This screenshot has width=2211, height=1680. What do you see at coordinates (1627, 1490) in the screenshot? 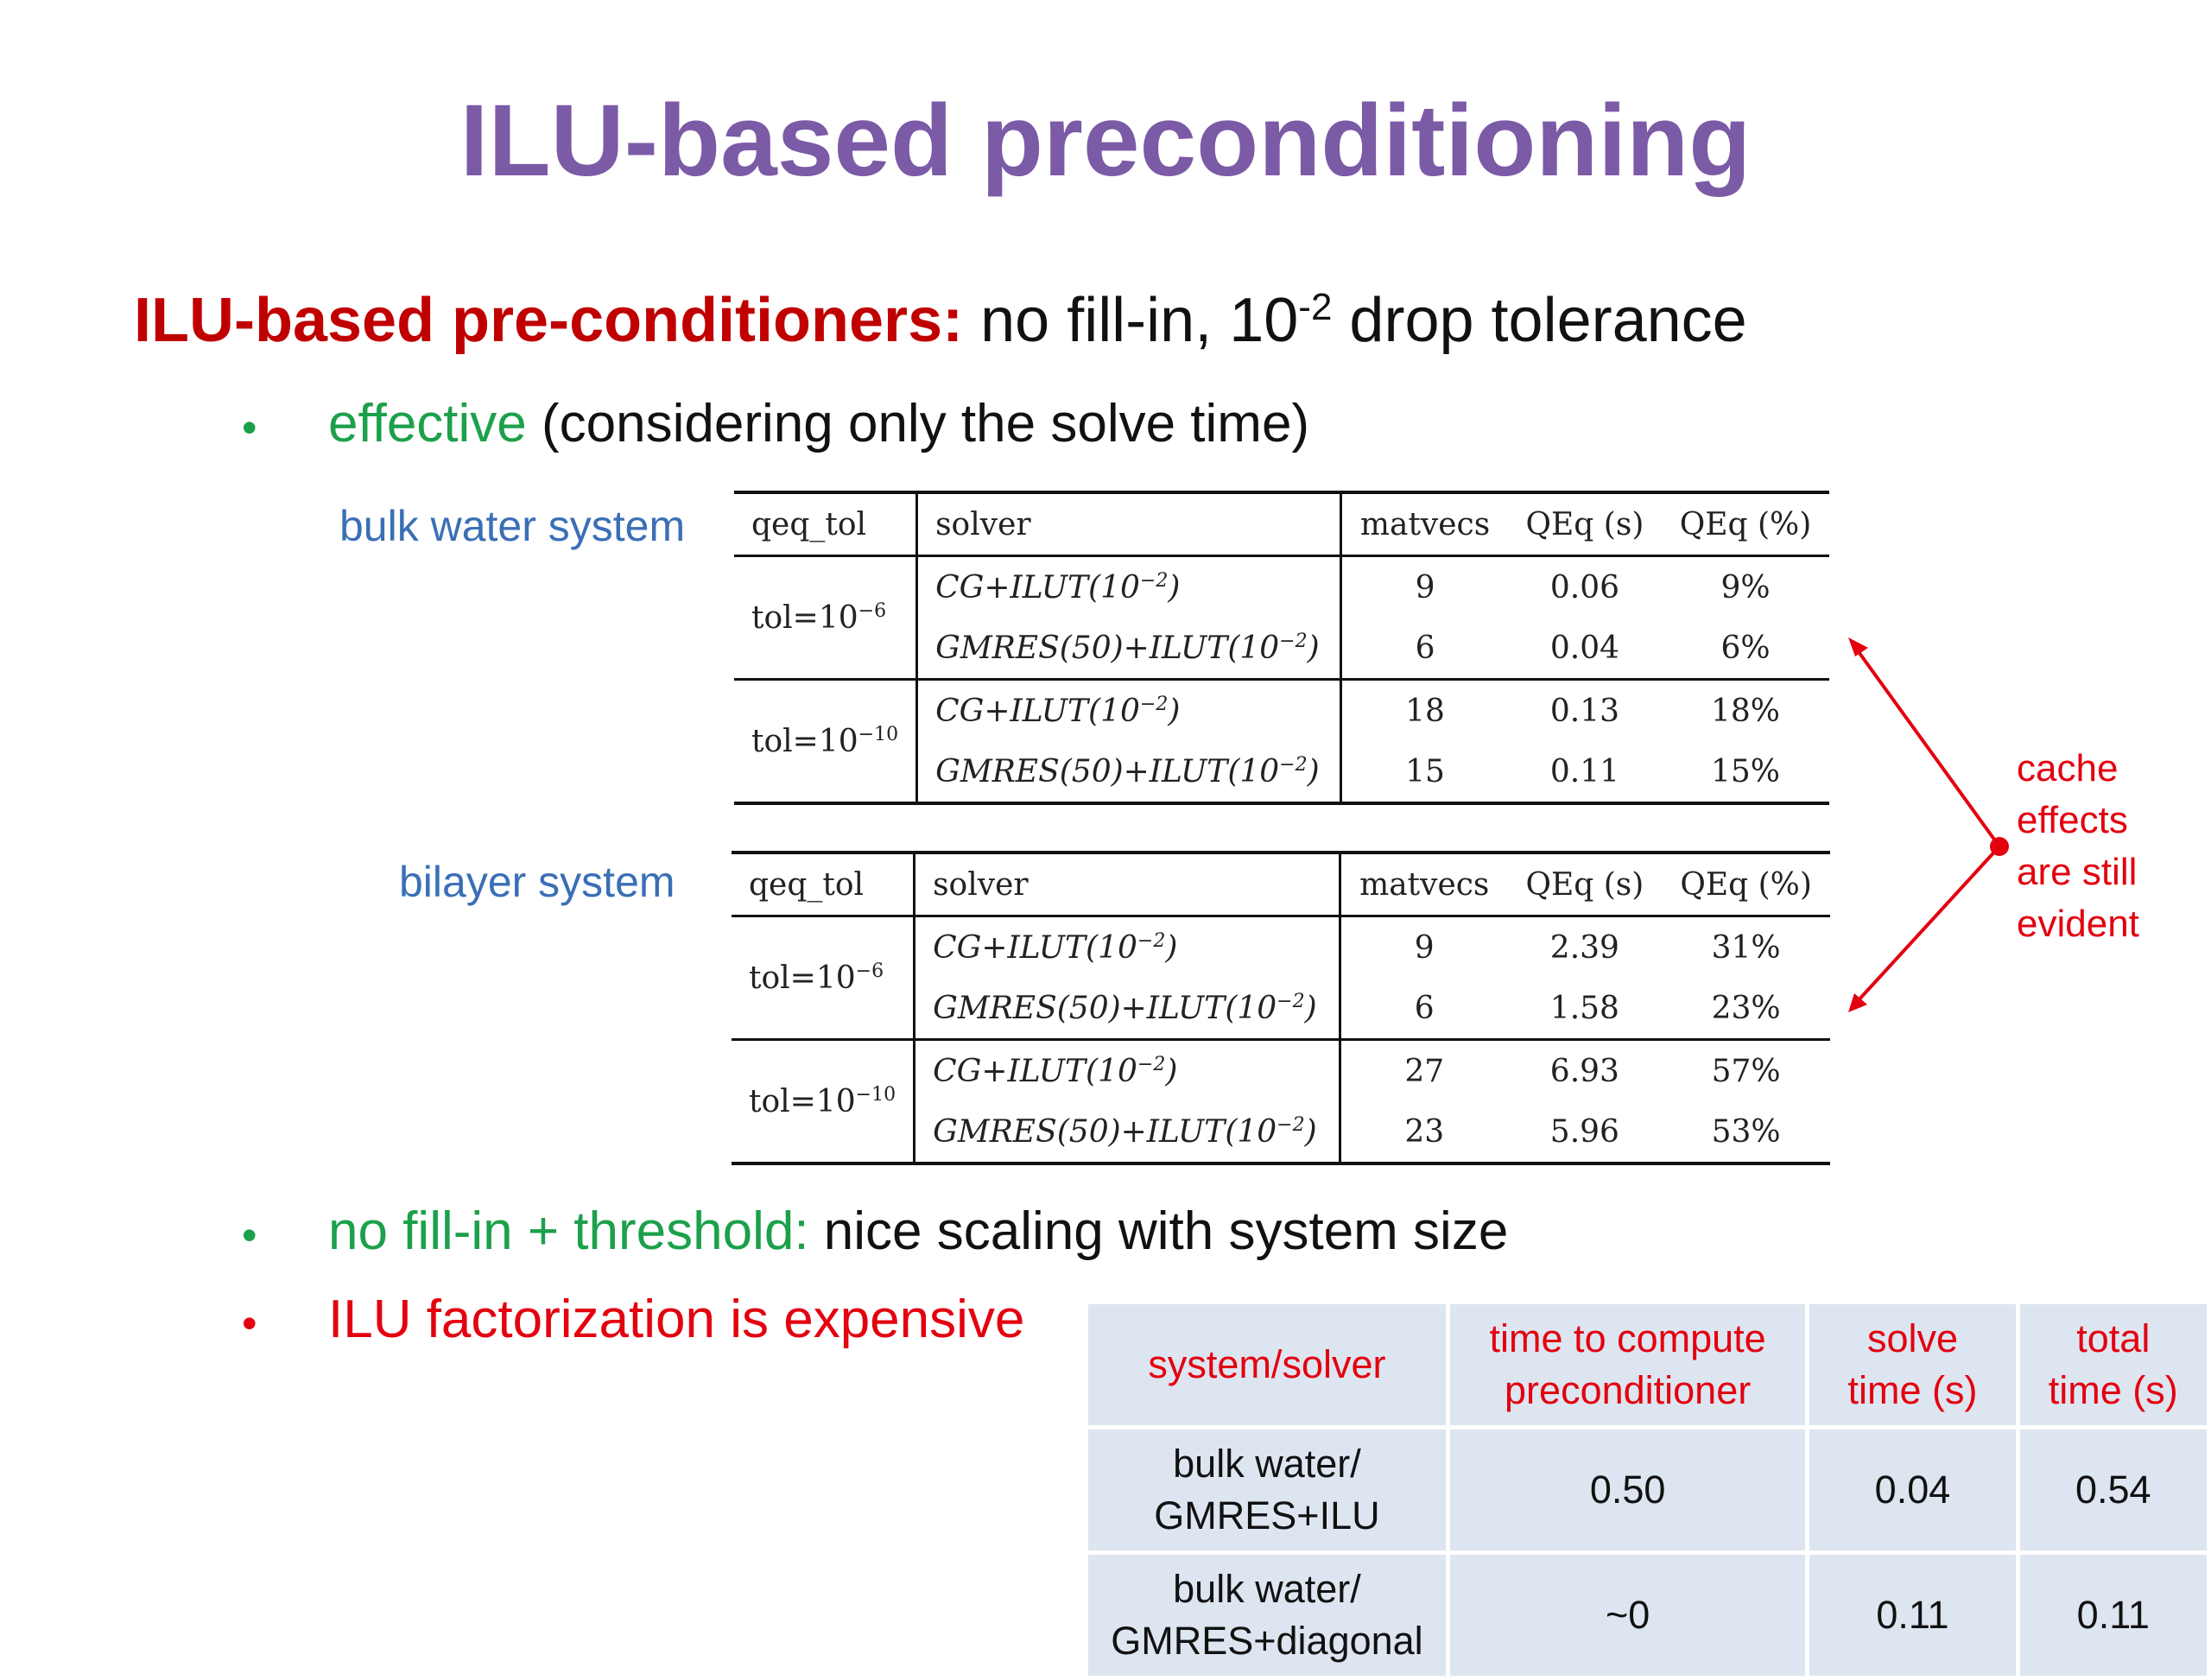
I see `precond-cell: 0.50` at bounding box center [1627, 1490].